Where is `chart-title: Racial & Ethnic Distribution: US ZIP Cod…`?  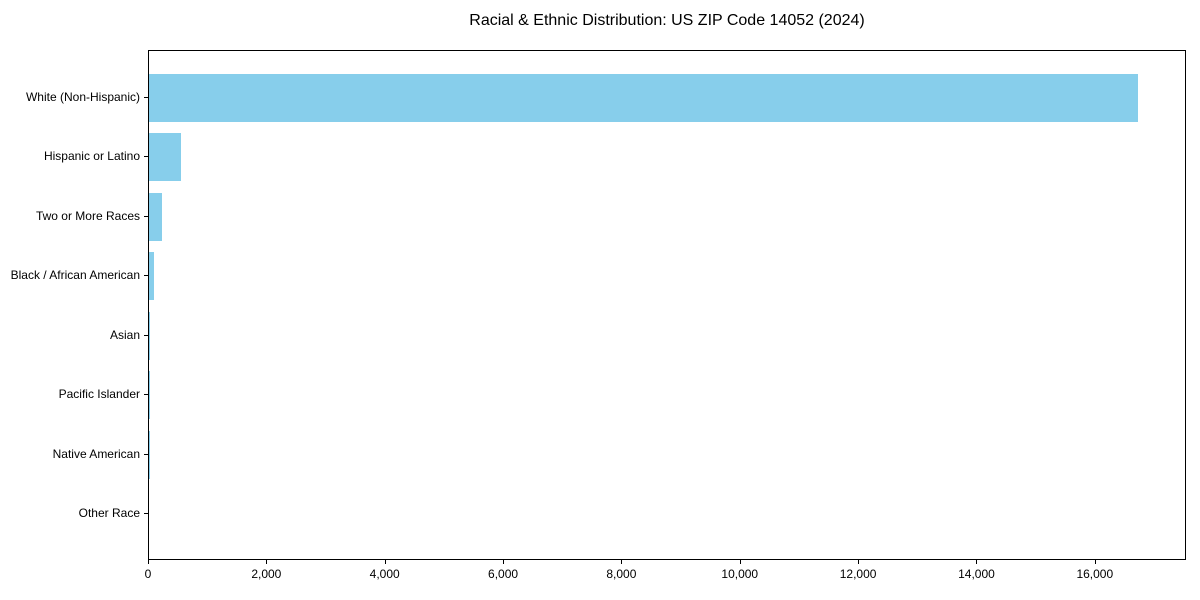 chart-title: Racial & Ethnic Distribution: US ZIP Cod… is located at coordinates (667, 20).